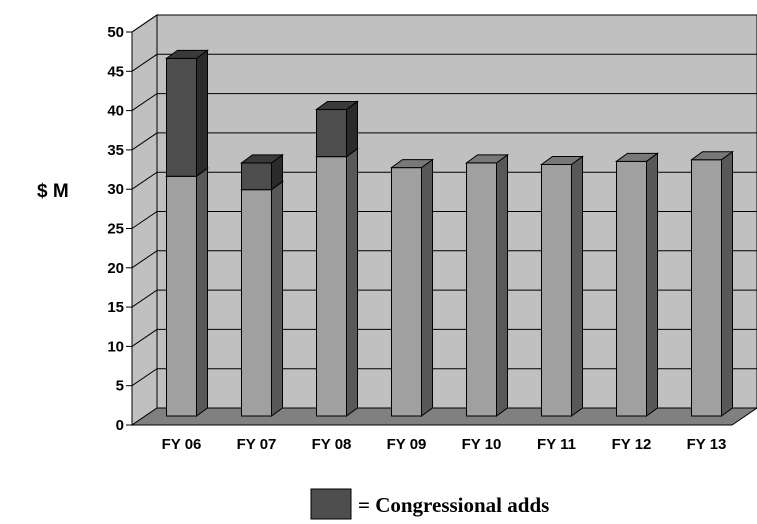 The width and height of the screenshot is (757, 524). I want to click on x-tick-label: FY 11, so click(556, 444).